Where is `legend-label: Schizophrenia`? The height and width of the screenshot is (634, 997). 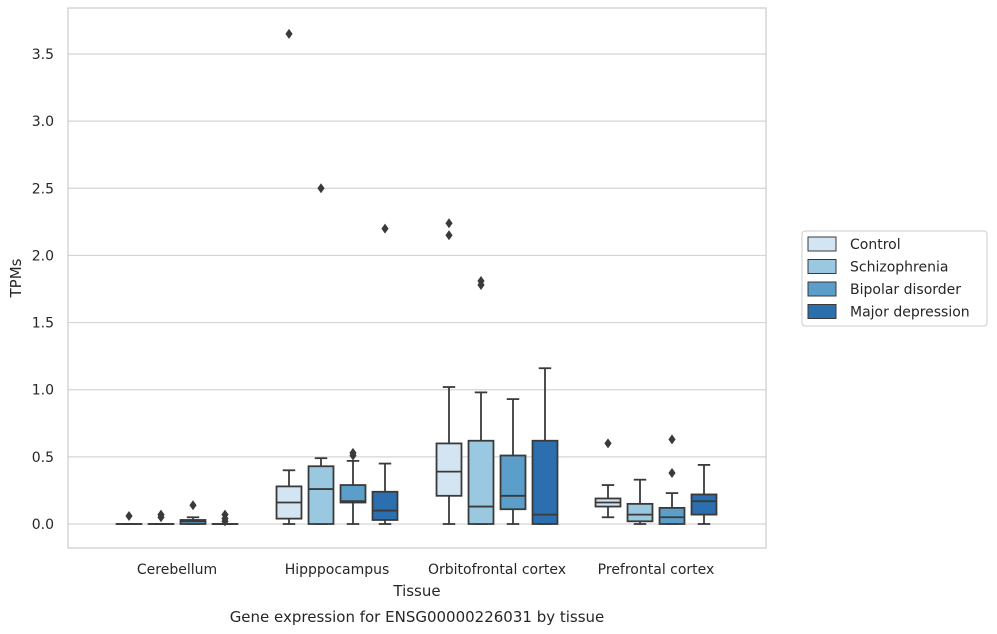 legend-label: Schizophrenia is located at coordinates (899, 268).